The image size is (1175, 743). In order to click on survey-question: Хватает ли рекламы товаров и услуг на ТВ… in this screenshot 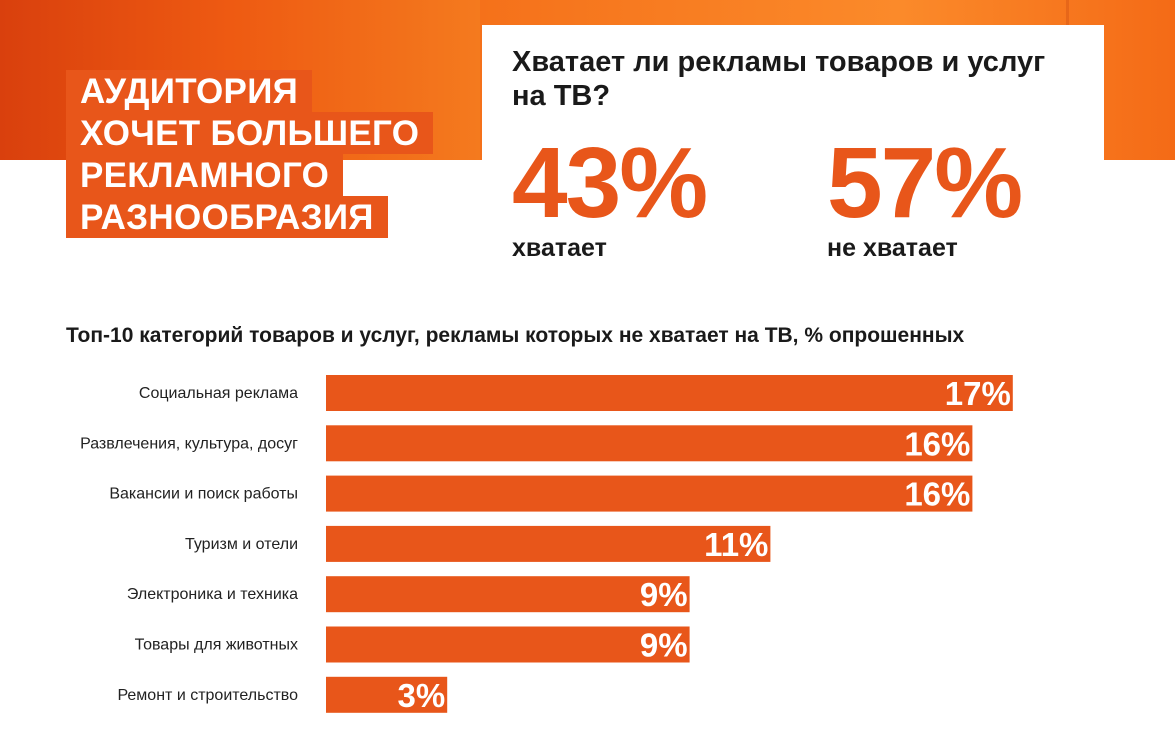, I will do `click(779, 79)`.